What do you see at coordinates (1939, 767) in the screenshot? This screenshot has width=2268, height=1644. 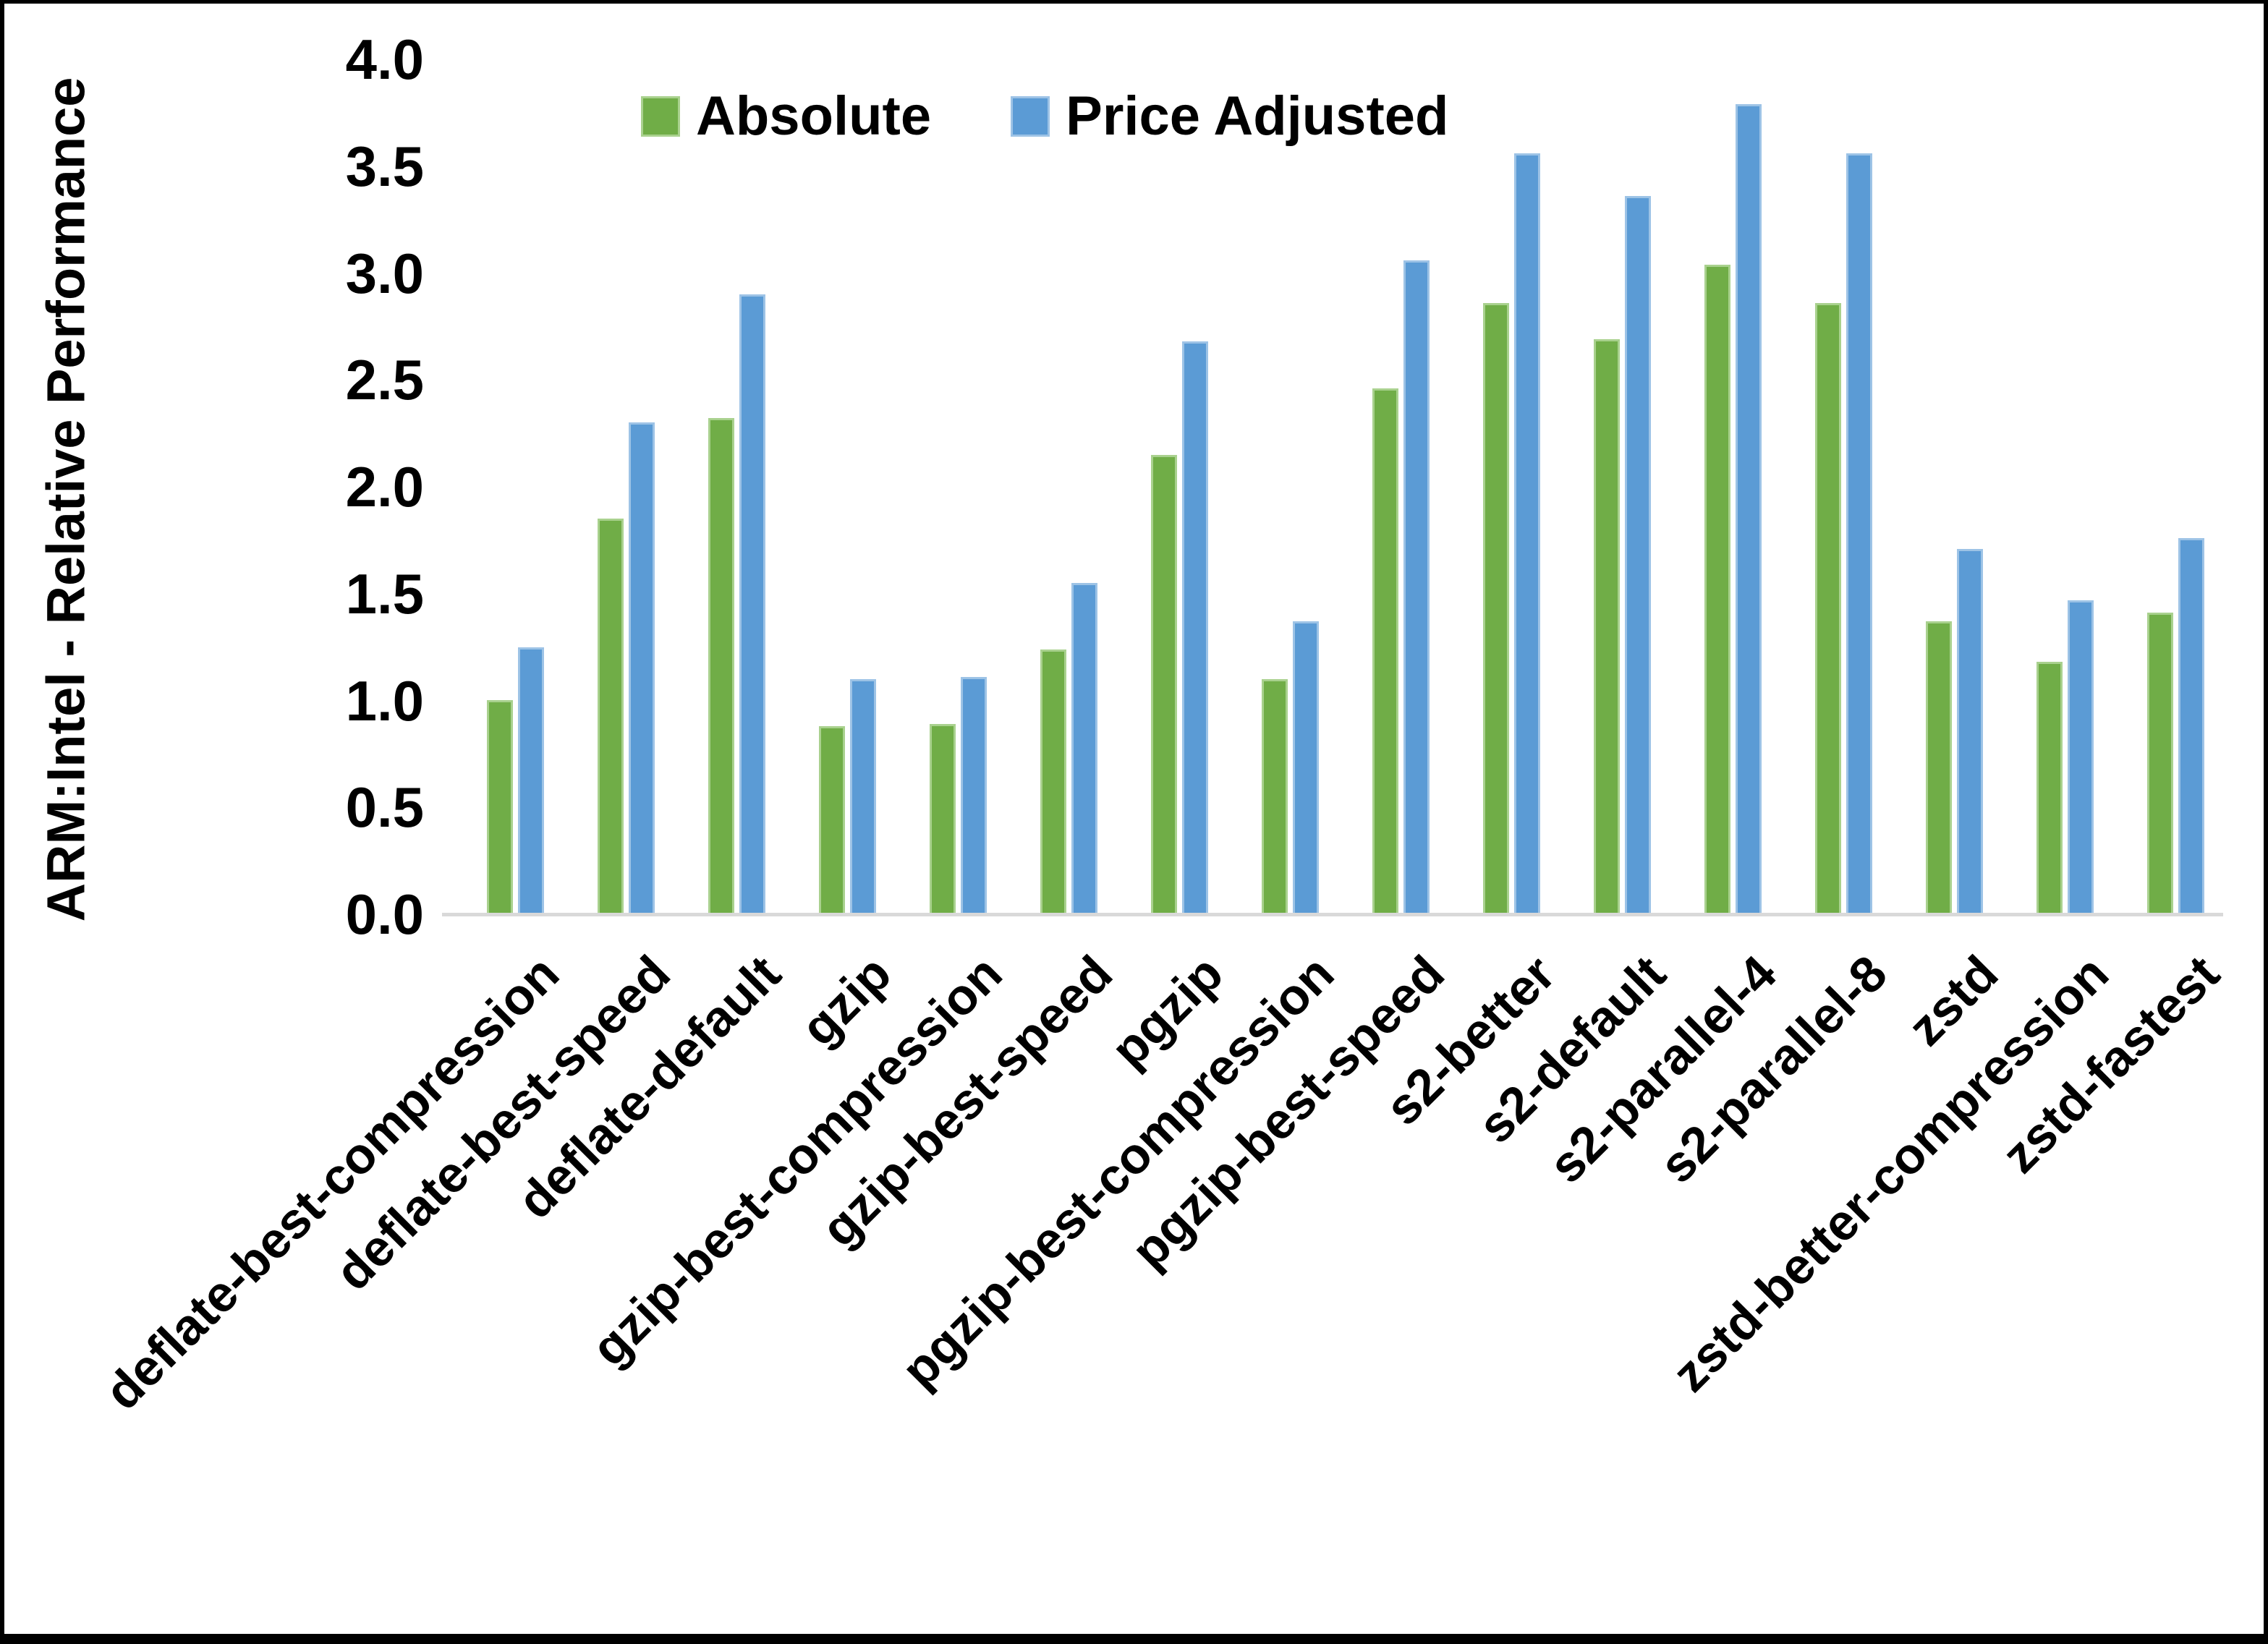 I see `bar-absolute-zstd` at bounding box center [1939, 767].